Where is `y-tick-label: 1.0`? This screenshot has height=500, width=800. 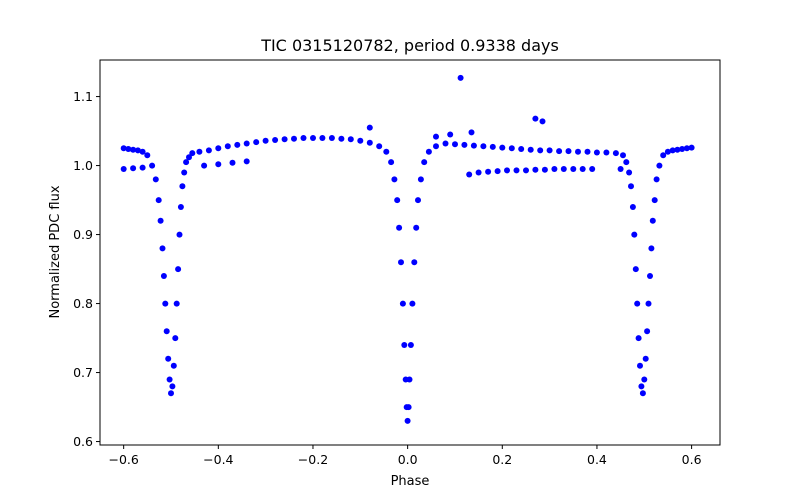 y-tick-label: 1.0 is located at coordinates (83, 165).